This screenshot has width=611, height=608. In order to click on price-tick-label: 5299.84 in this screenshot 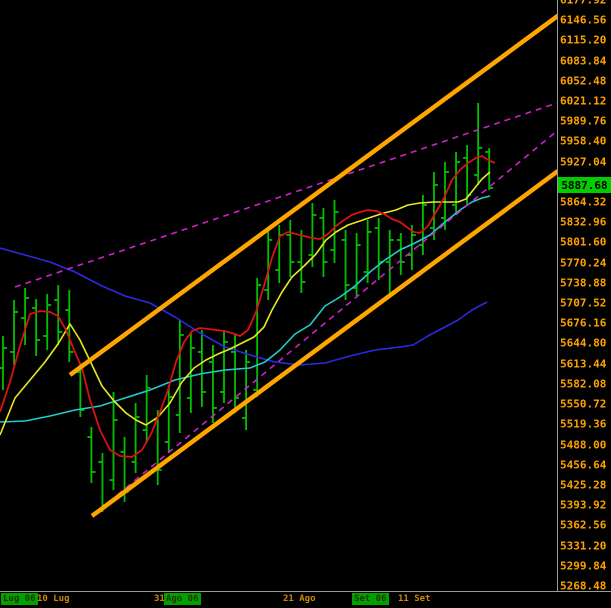, I will do `click(583, 566)`.